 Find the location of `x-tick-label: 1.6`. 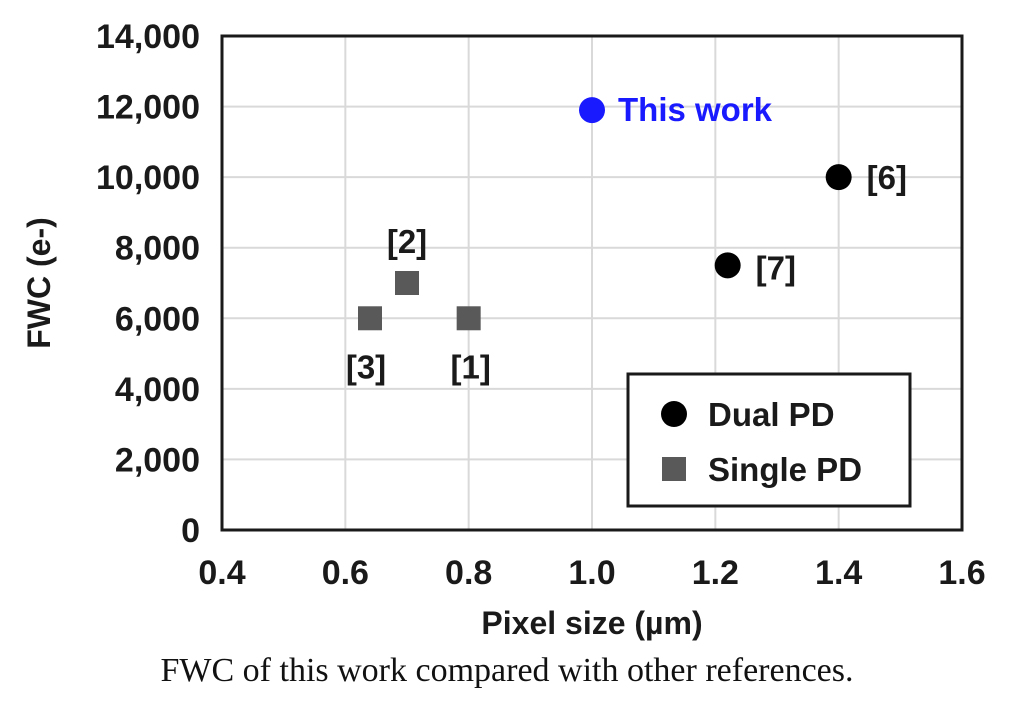

x-tick-label: 1.6 is located at coordinates (961, 573).